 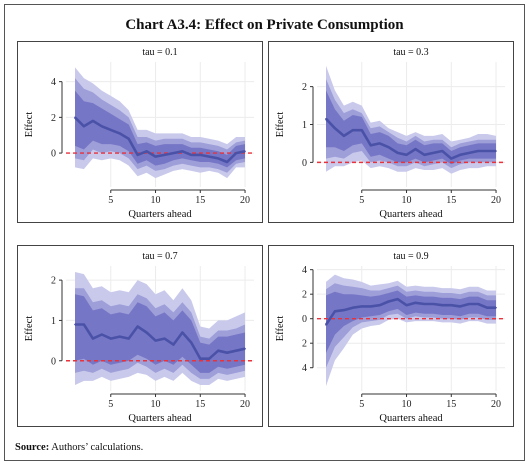 What do you see at coordinates (159, 256) in the screenshot?
I see `panel-title: tau = 0.7` at bounding box center [159, 256].